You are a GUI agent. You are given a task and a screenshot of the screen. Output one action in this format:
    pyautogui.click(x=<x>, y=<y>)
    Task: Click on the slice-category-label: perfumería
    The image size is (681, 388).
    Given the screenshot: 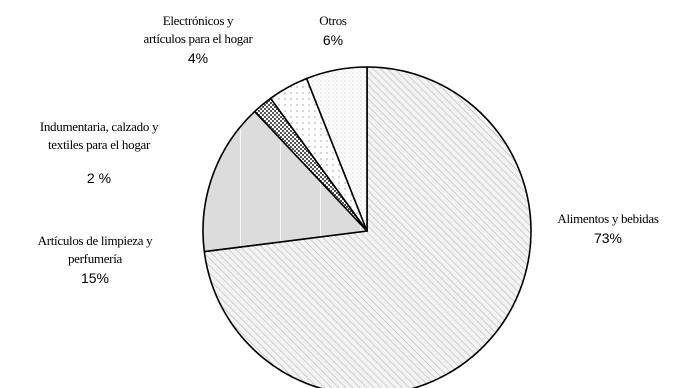 What is the action you would take?
    pyautogui.click(x=95, y=258)
    